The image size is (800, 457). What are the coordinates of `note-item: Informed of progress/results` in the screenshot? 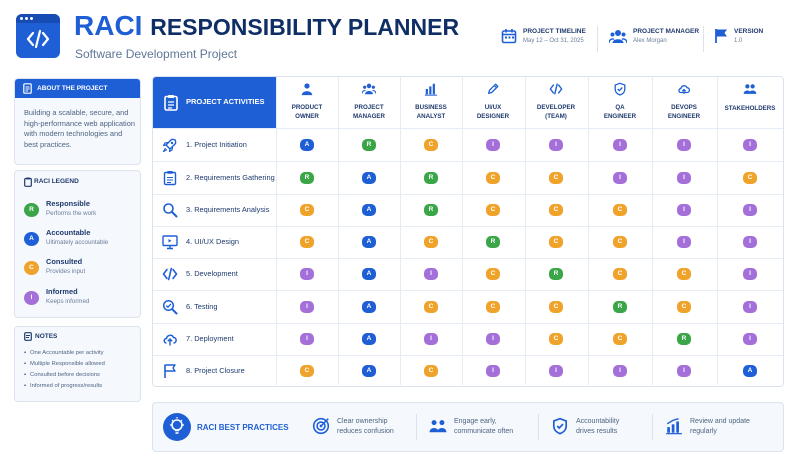 It's located at (64, 386).